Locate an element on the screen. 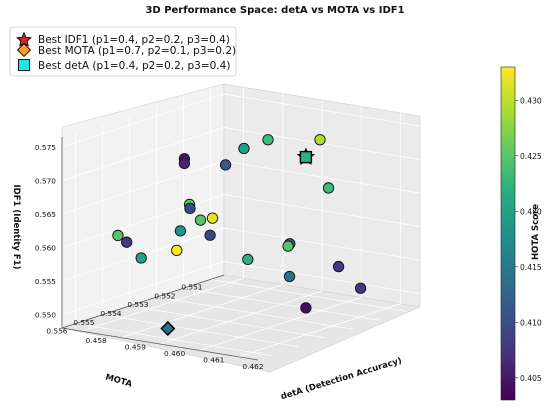 This screenshot has width=550, height=416. x-tick-label: 0.460 is located at coordinates (174, 353).